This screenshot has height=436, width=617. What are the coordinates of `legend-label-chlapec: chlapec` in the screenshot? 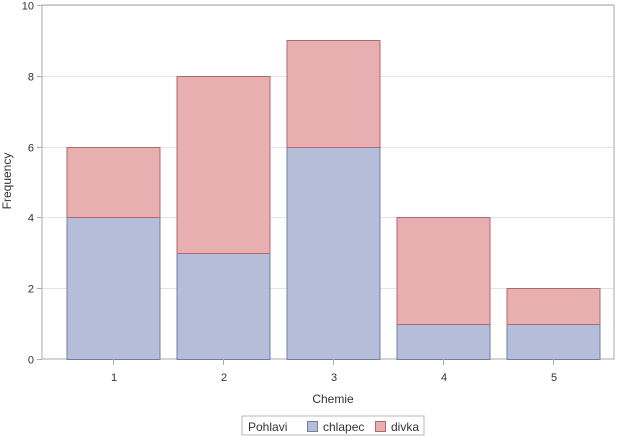 It's located at (343, 427).